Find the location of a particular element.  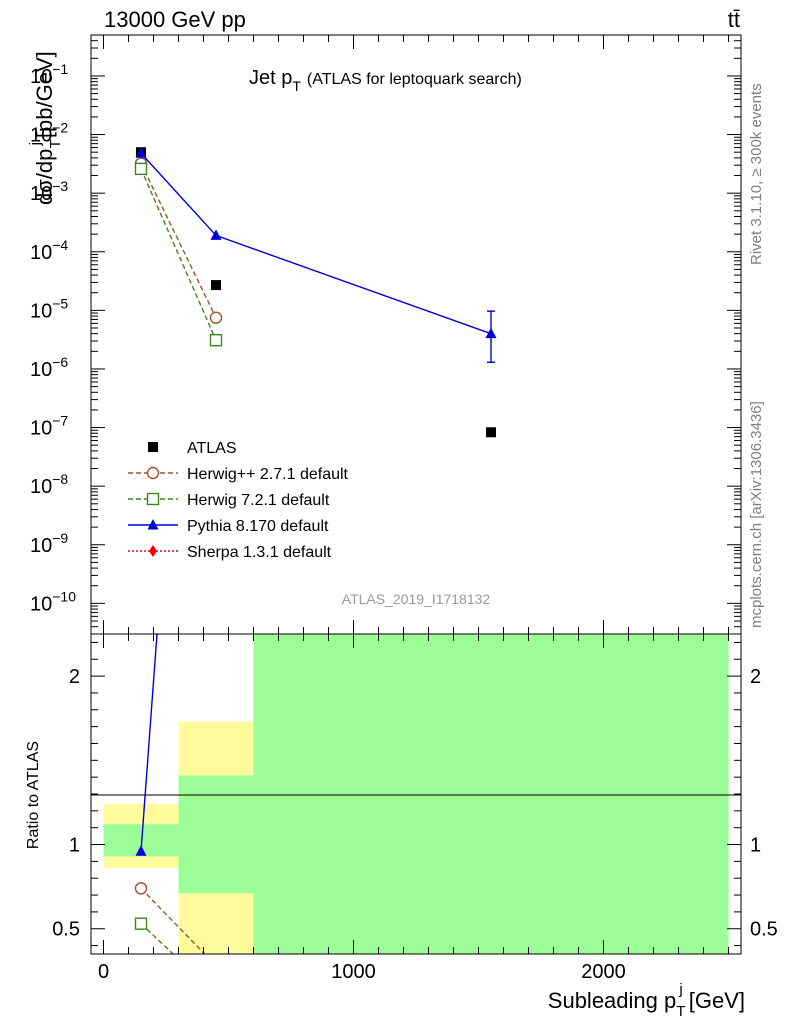

rivet-label: Rivet 3.1.10, ≥ 300k events is located at coordinates (756, 174).